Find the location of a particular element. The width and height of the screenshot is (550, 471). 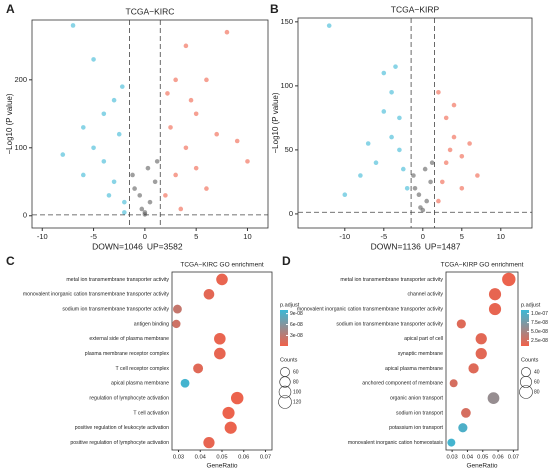

y-tick-label: 0 is located at coordinates (25, 215).